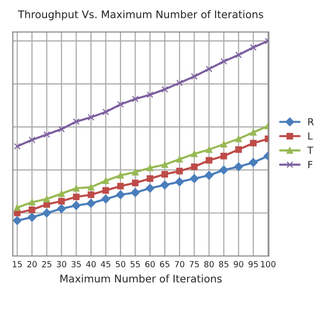 Image resolution: width=320 pixels, height=320 pixels. Describe the element at coordinates (121, 264) in the screenshot. I see `x-tick-label: 50` at that location.